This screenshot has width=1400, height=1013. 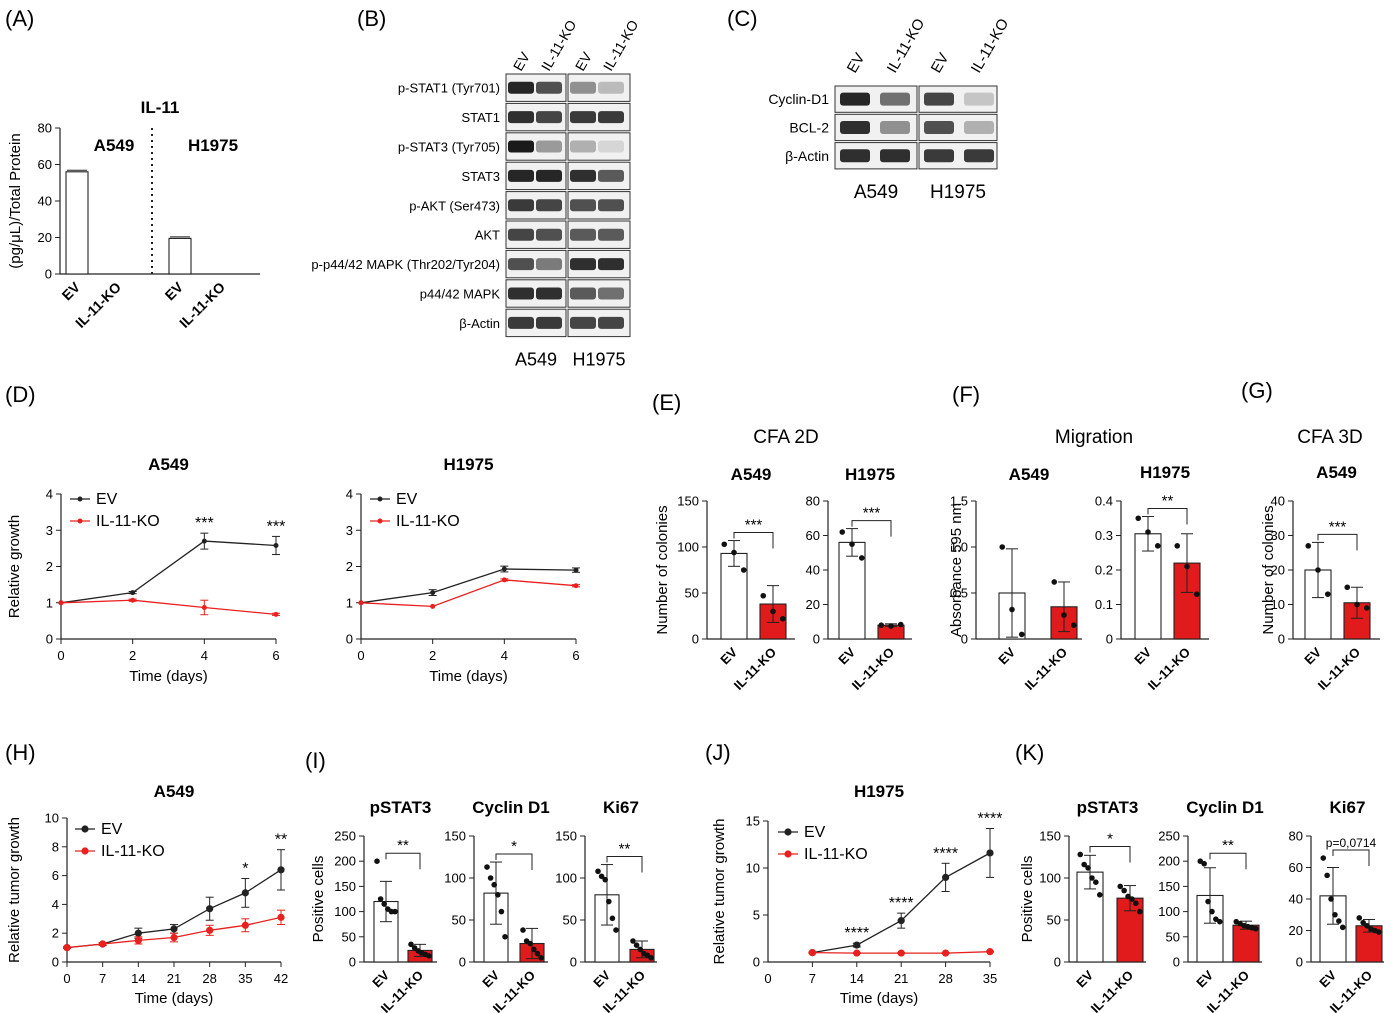 What do you see at coordinates (480, 117) in the screenshot?
I see `blot-b-row-label: STAT1` at bounding box center [480, 117].